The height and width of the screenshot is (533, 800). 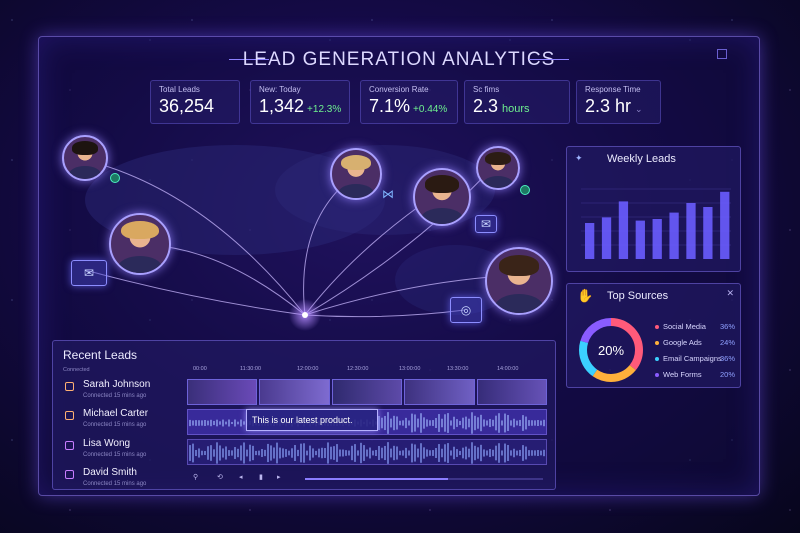 I want to click on panel-title: Weekly Leads, so click(x=641, y=159).